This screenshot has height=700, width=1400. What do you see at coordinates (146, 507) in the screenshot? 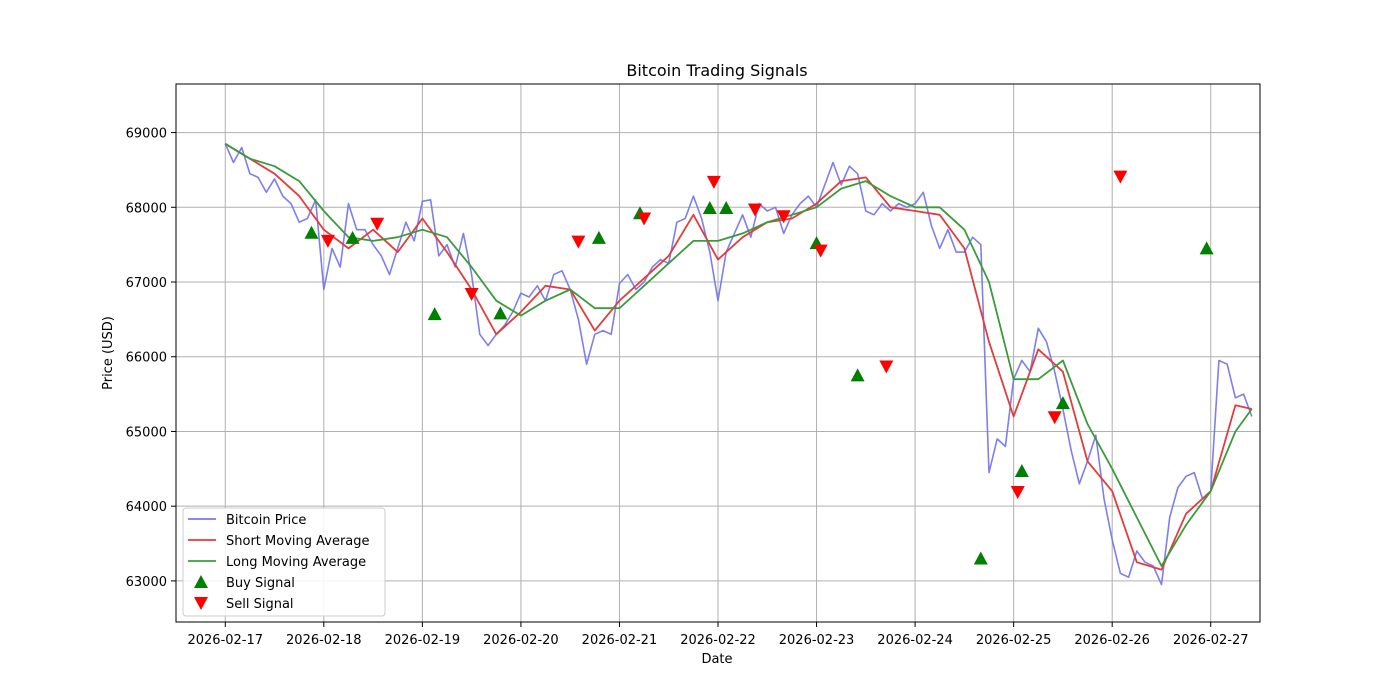
I see `y-tick-label: 64000` at bounding box center [146, 507].